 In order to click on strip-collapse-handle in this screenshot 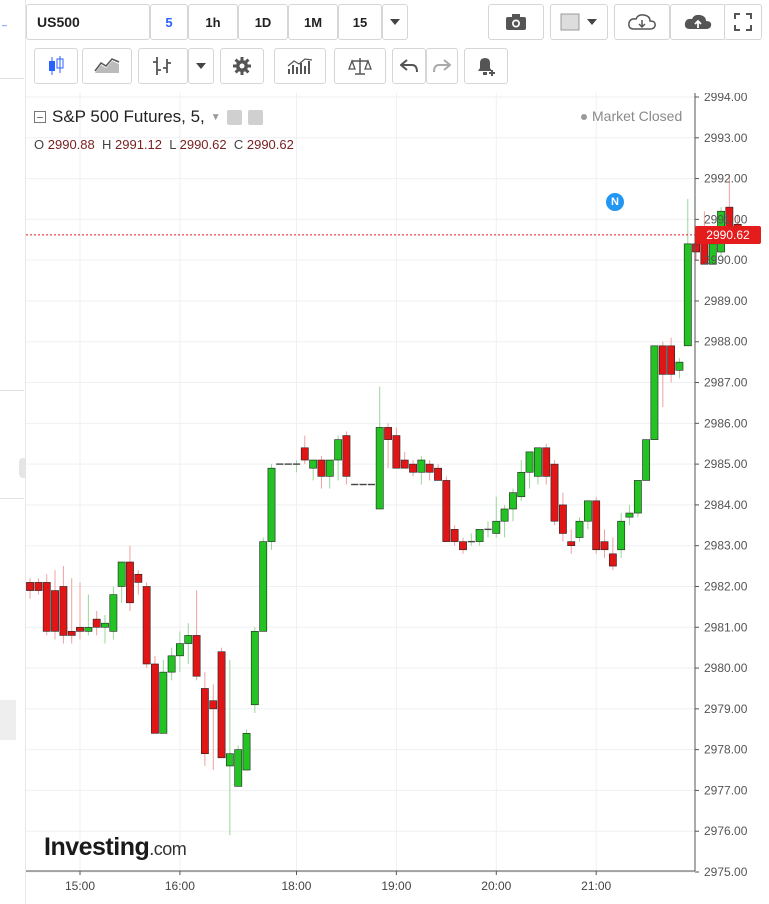, I will do `click(23, 468)`.